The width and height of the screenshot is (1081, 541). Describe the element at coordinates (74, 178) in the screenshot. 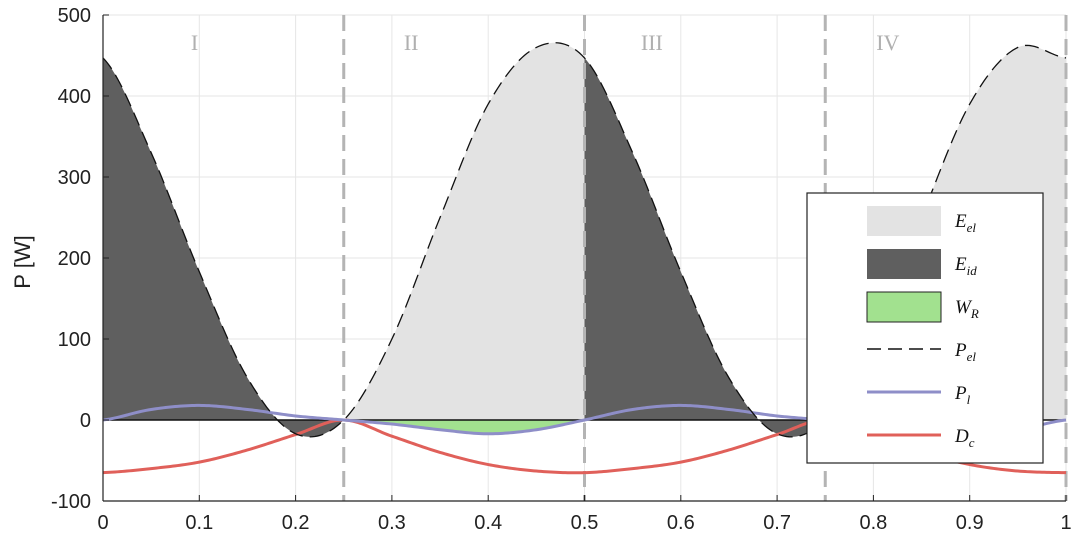

I see `y-tick-label: 300` at that location.